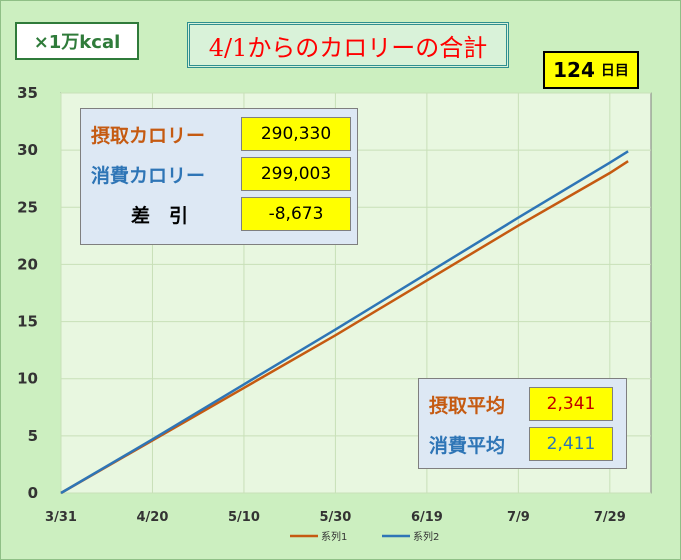 The image size is (681, 560). What do you see at coordinates (61, 517) in the screenshot?
I see `x-tick-label: 3/31` at bounding box center [61, 517].